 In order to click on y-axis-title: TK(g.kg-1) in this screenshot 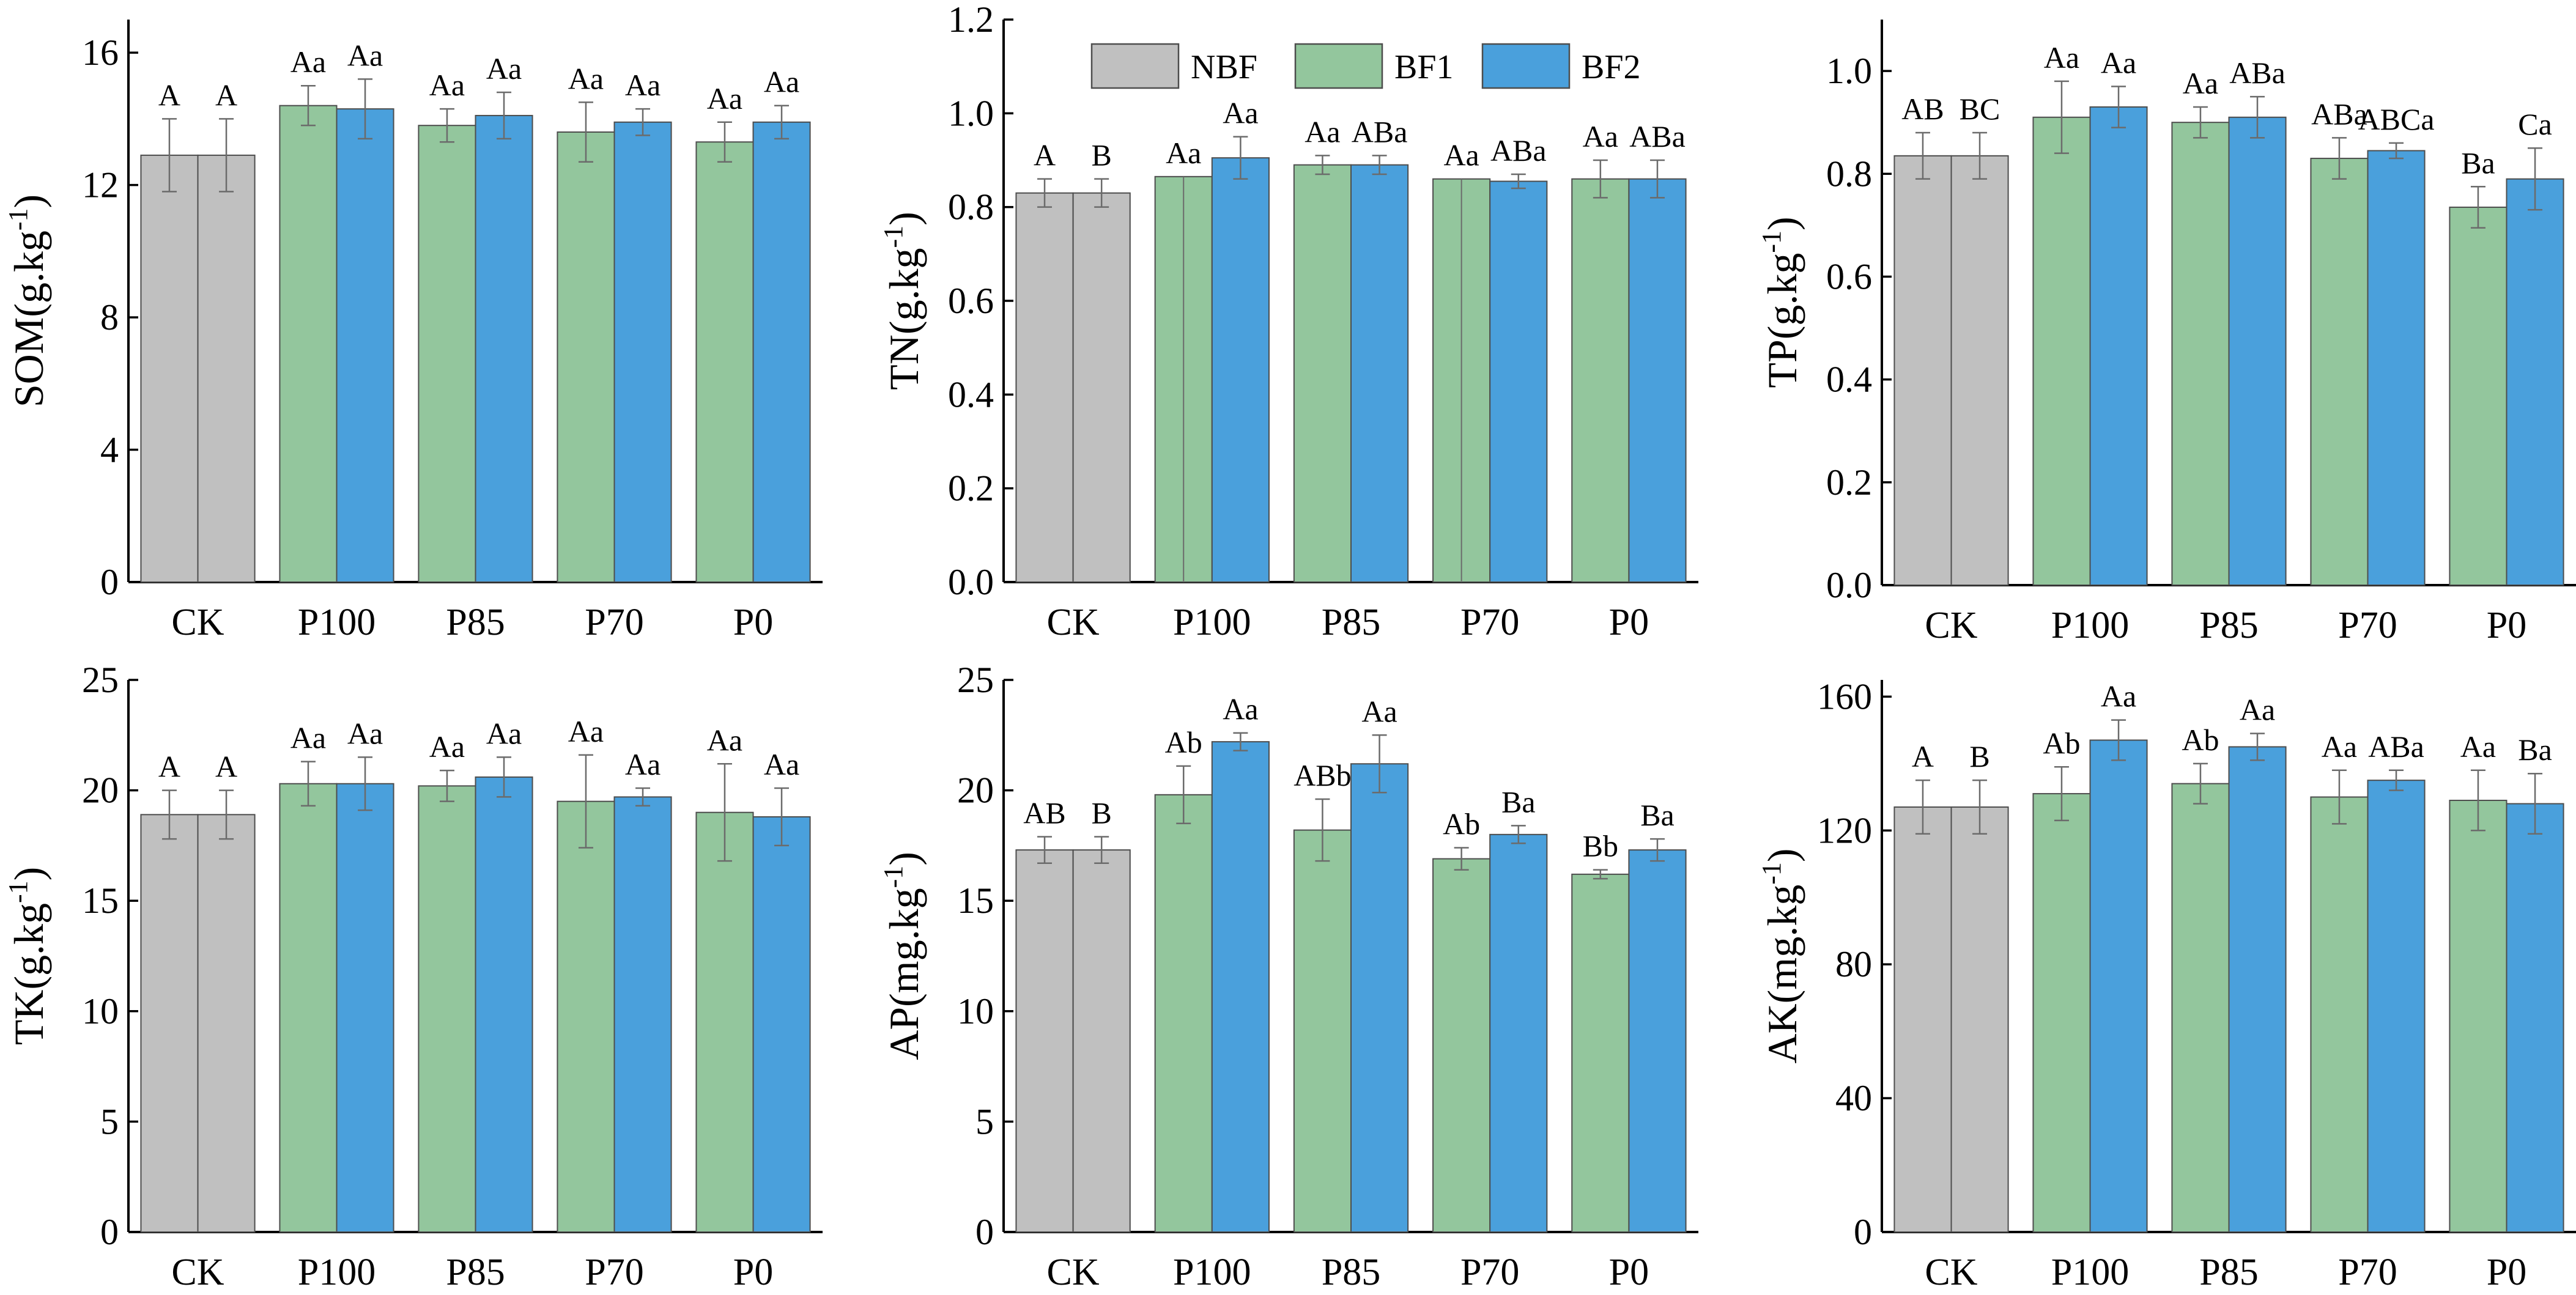, I will do `click(27, 957)`.